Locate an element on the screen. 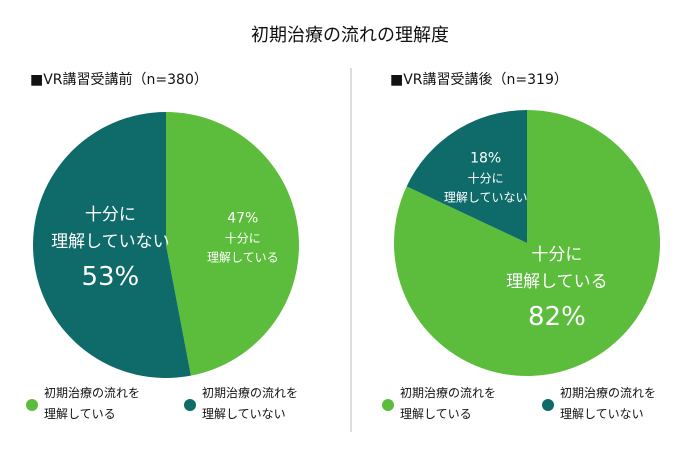 This screenshot has height=450, width=700. slice-label-group: 18% 十分に 理解していない is located at coordinates (486, 177).